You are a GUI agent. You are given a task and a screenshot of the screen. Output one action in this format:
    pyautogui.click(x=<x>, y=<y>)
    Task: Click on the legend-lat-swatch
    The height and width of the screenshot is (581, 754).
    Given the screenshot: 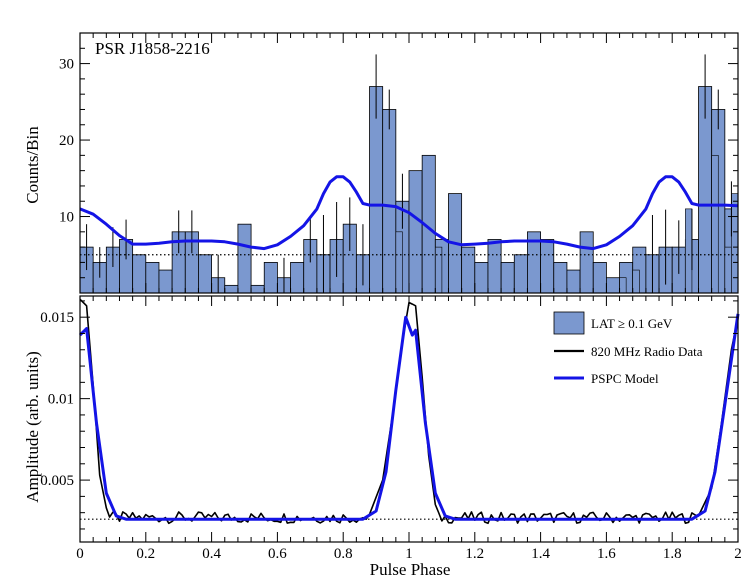 What is the action you would take?
    pyautogui.click(x=569, y=323)
    